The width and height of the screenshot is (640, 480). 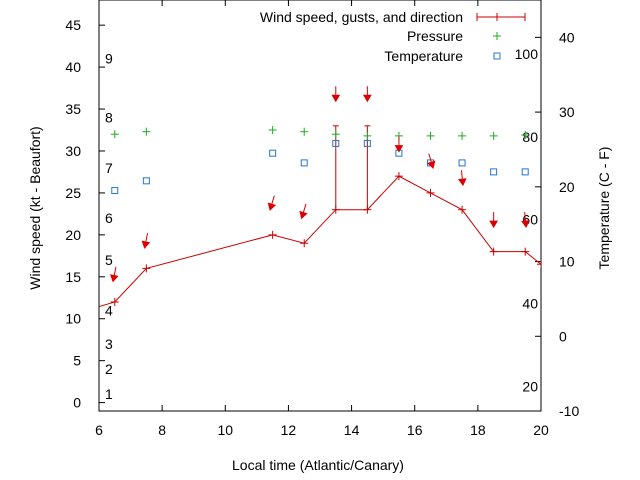 What do you see at coordinates (109, 117) in the screenshot?
I see `beaufort-label: 8` at bounding box center [109, 117].